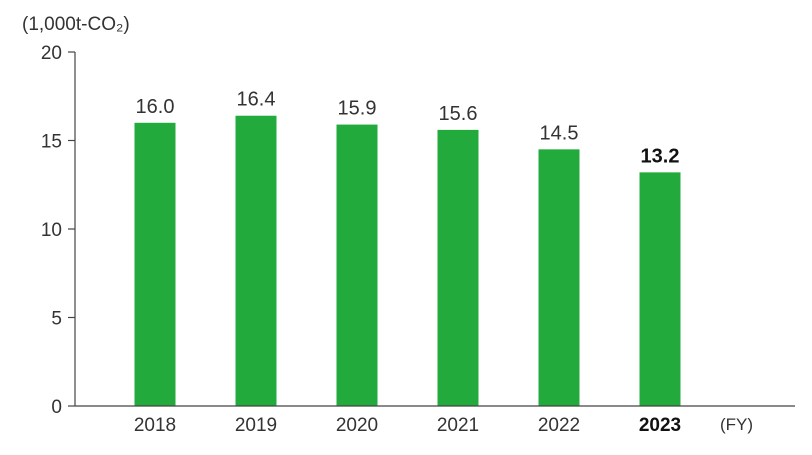 Image resolution: width=812 pixels, height=455 pixels. What do you see at coordinates (155, 107) in the screenshot?
I see `data-label-2018: 16.0` at bounding box center [155, 107].